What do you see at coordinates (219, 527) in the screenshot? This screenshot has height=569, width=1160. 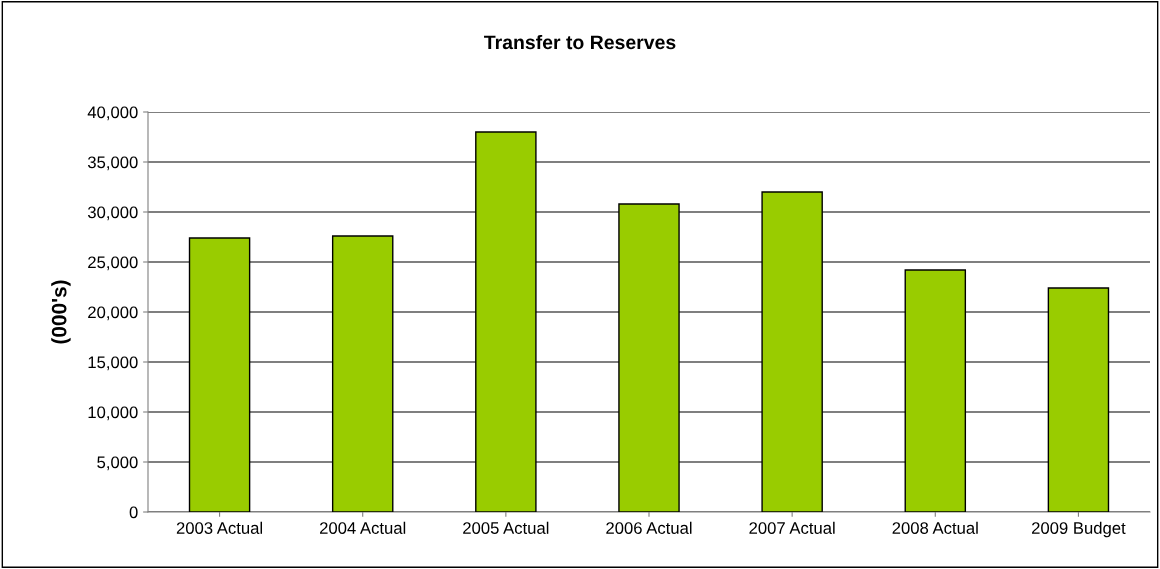 I see `x-tick-label: 2003 Actual` at bounding box center [219, 527].